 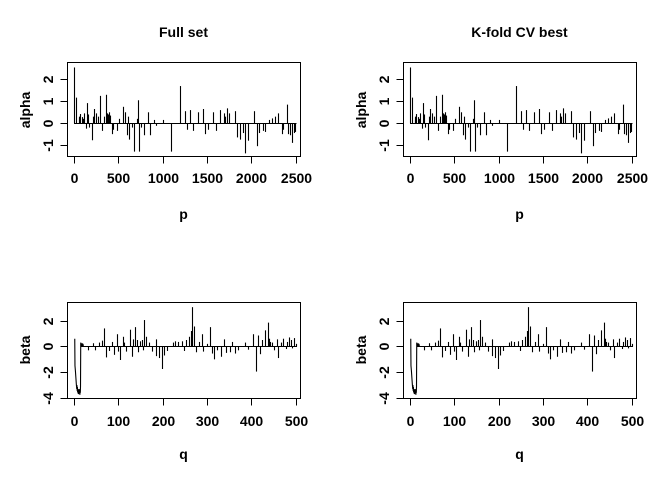 What do you see at coordinates (174, 365) in the screenshot?
I see `plot-full-set-beta: 0 100 200 300 400 500 -4 -2 0 2` at bounding box center [174, 365].